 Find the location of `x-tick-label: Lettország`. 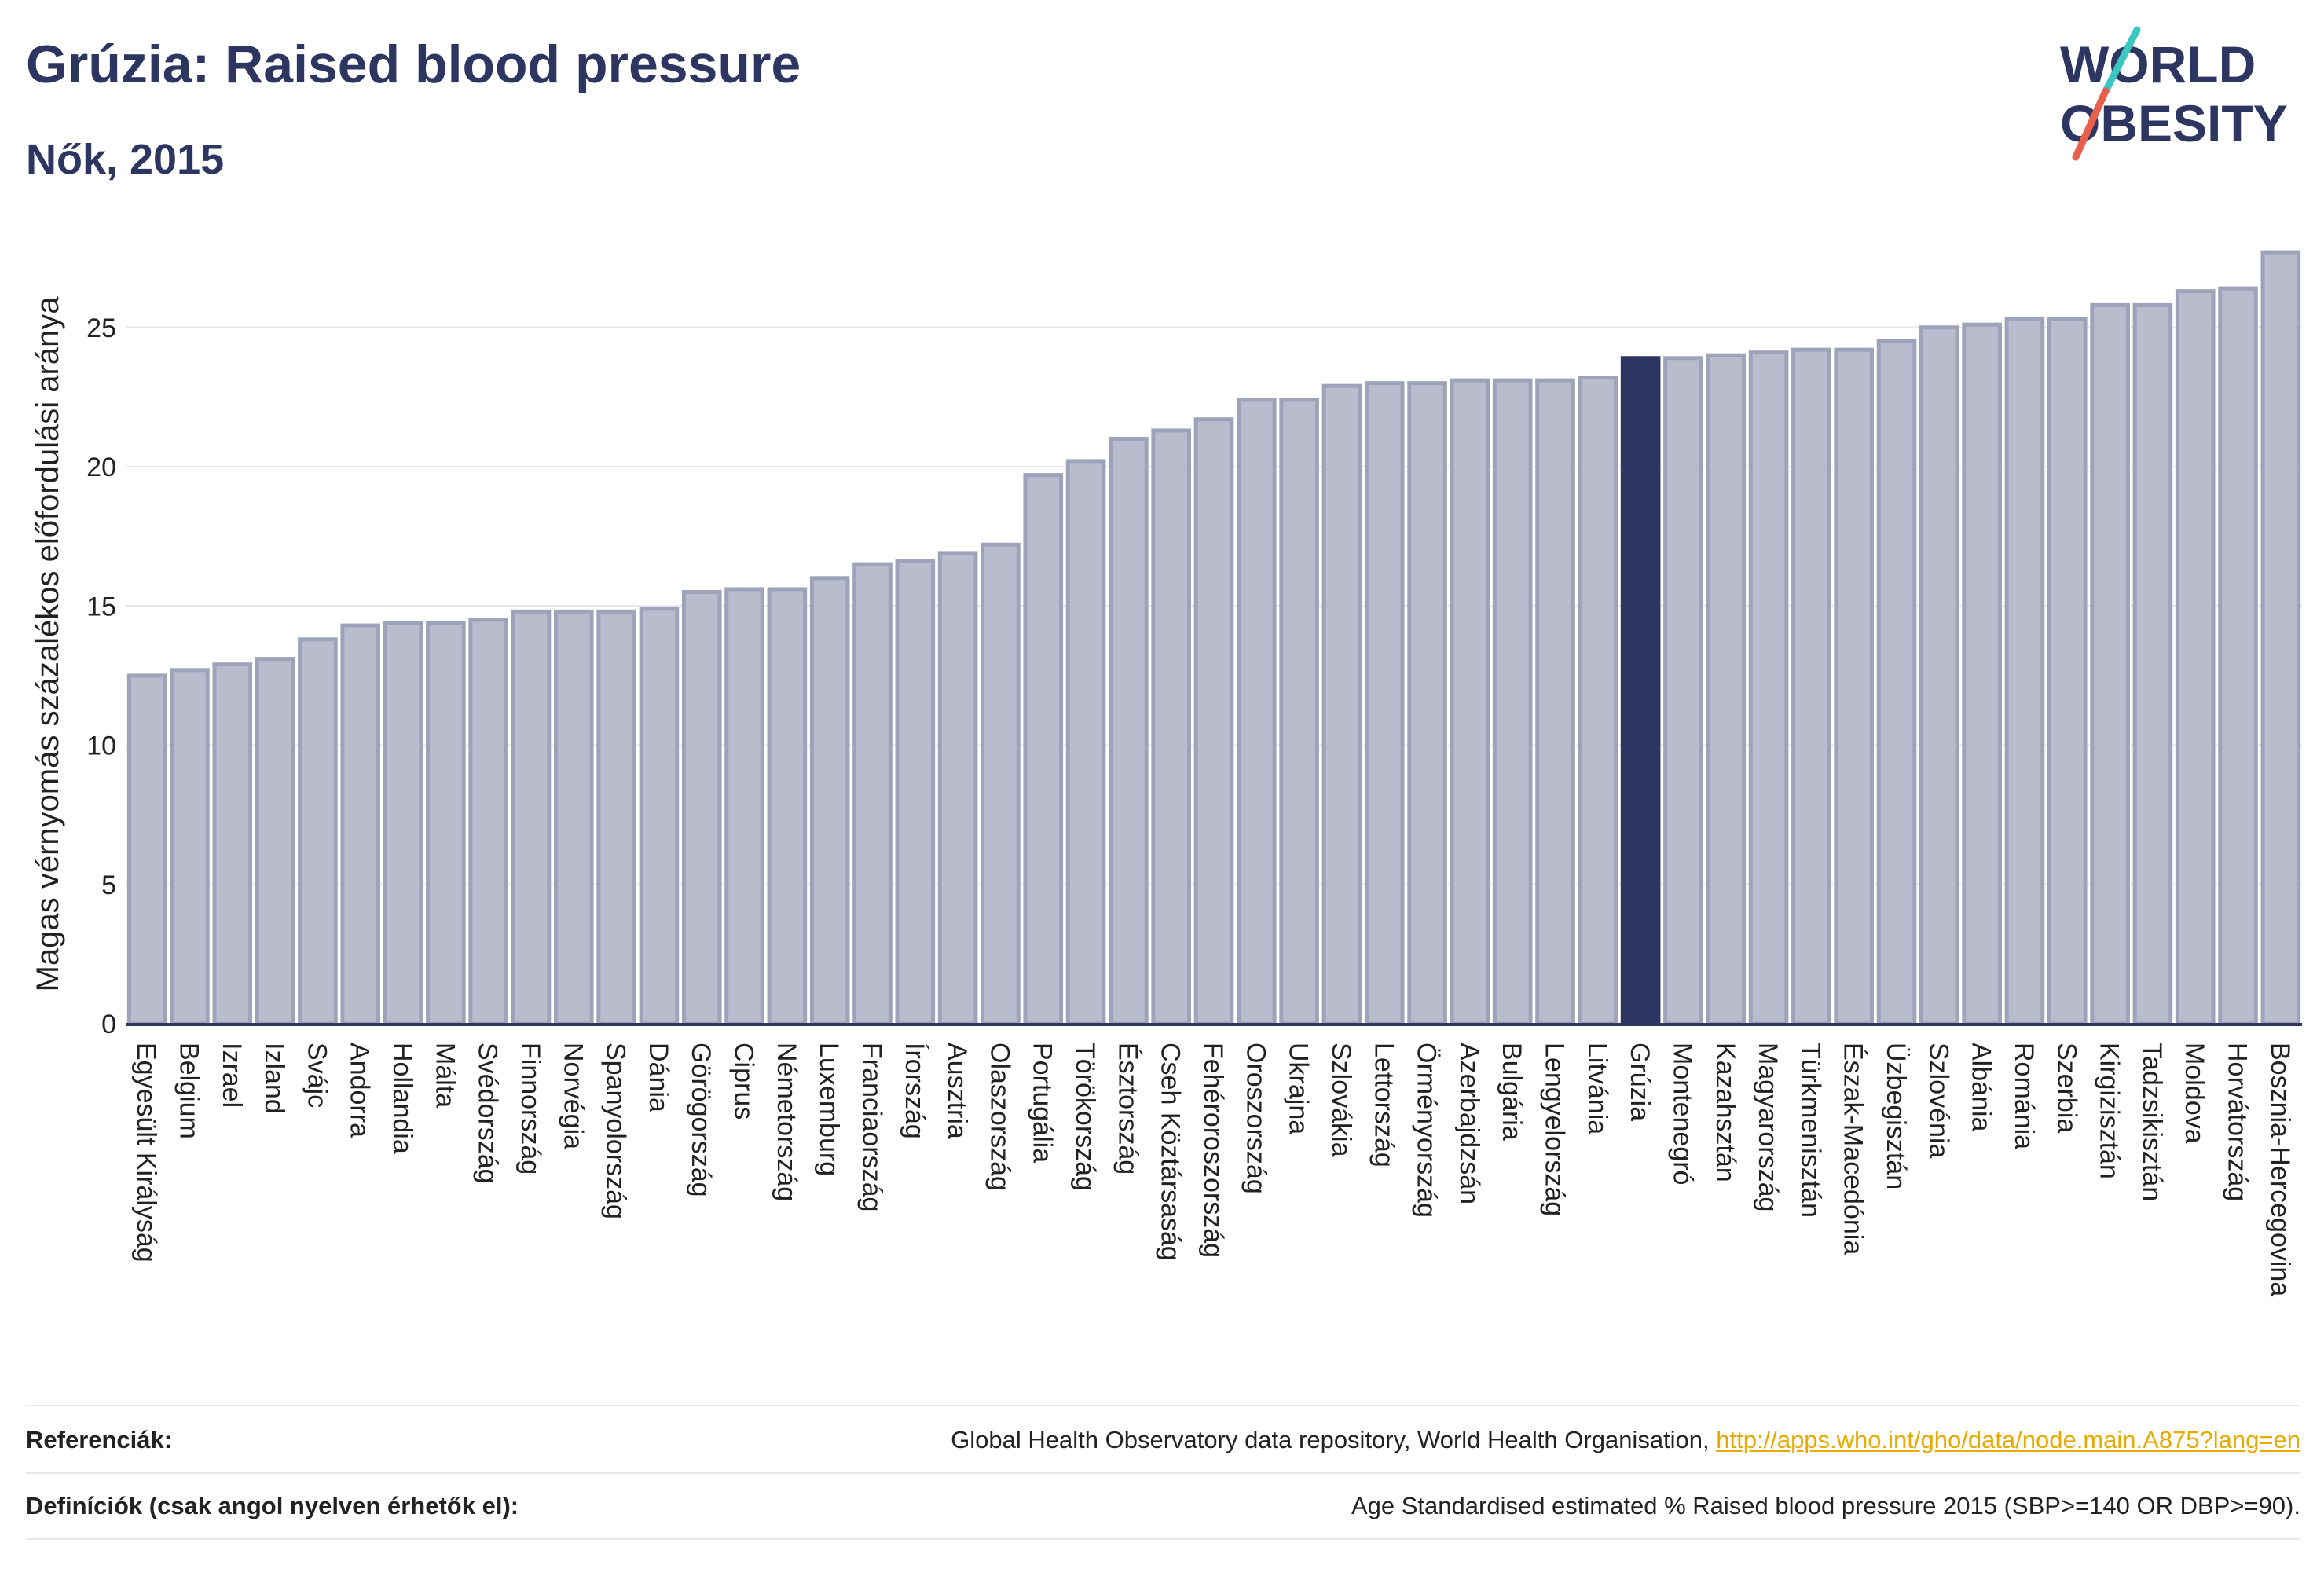

x-tick-label: Lettország is located at coordinates (1383, 1105).